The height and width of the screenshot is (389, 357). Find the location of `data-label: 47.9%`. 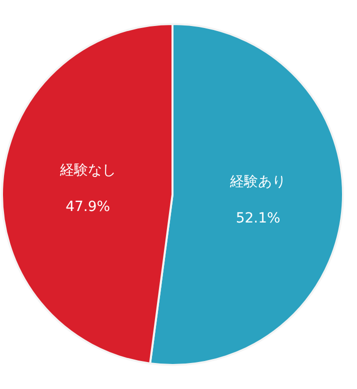

data-label: 47.9% is located at coordinates (88, 207).